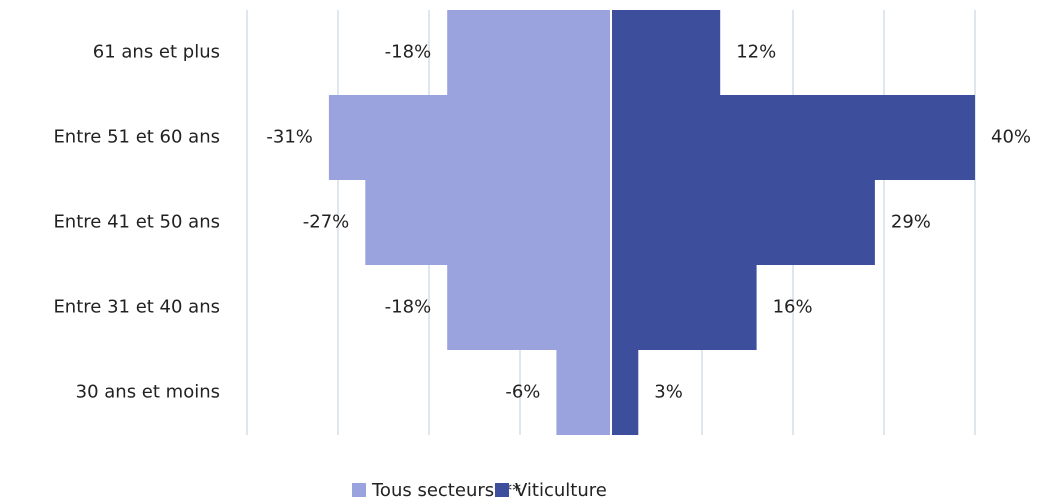 The height and width of the screenshot is (499, 1056). What do you see at coordinates (793, 307) in the screenshot?
I see `data-label: 16%` at bounding box center [793, 307].